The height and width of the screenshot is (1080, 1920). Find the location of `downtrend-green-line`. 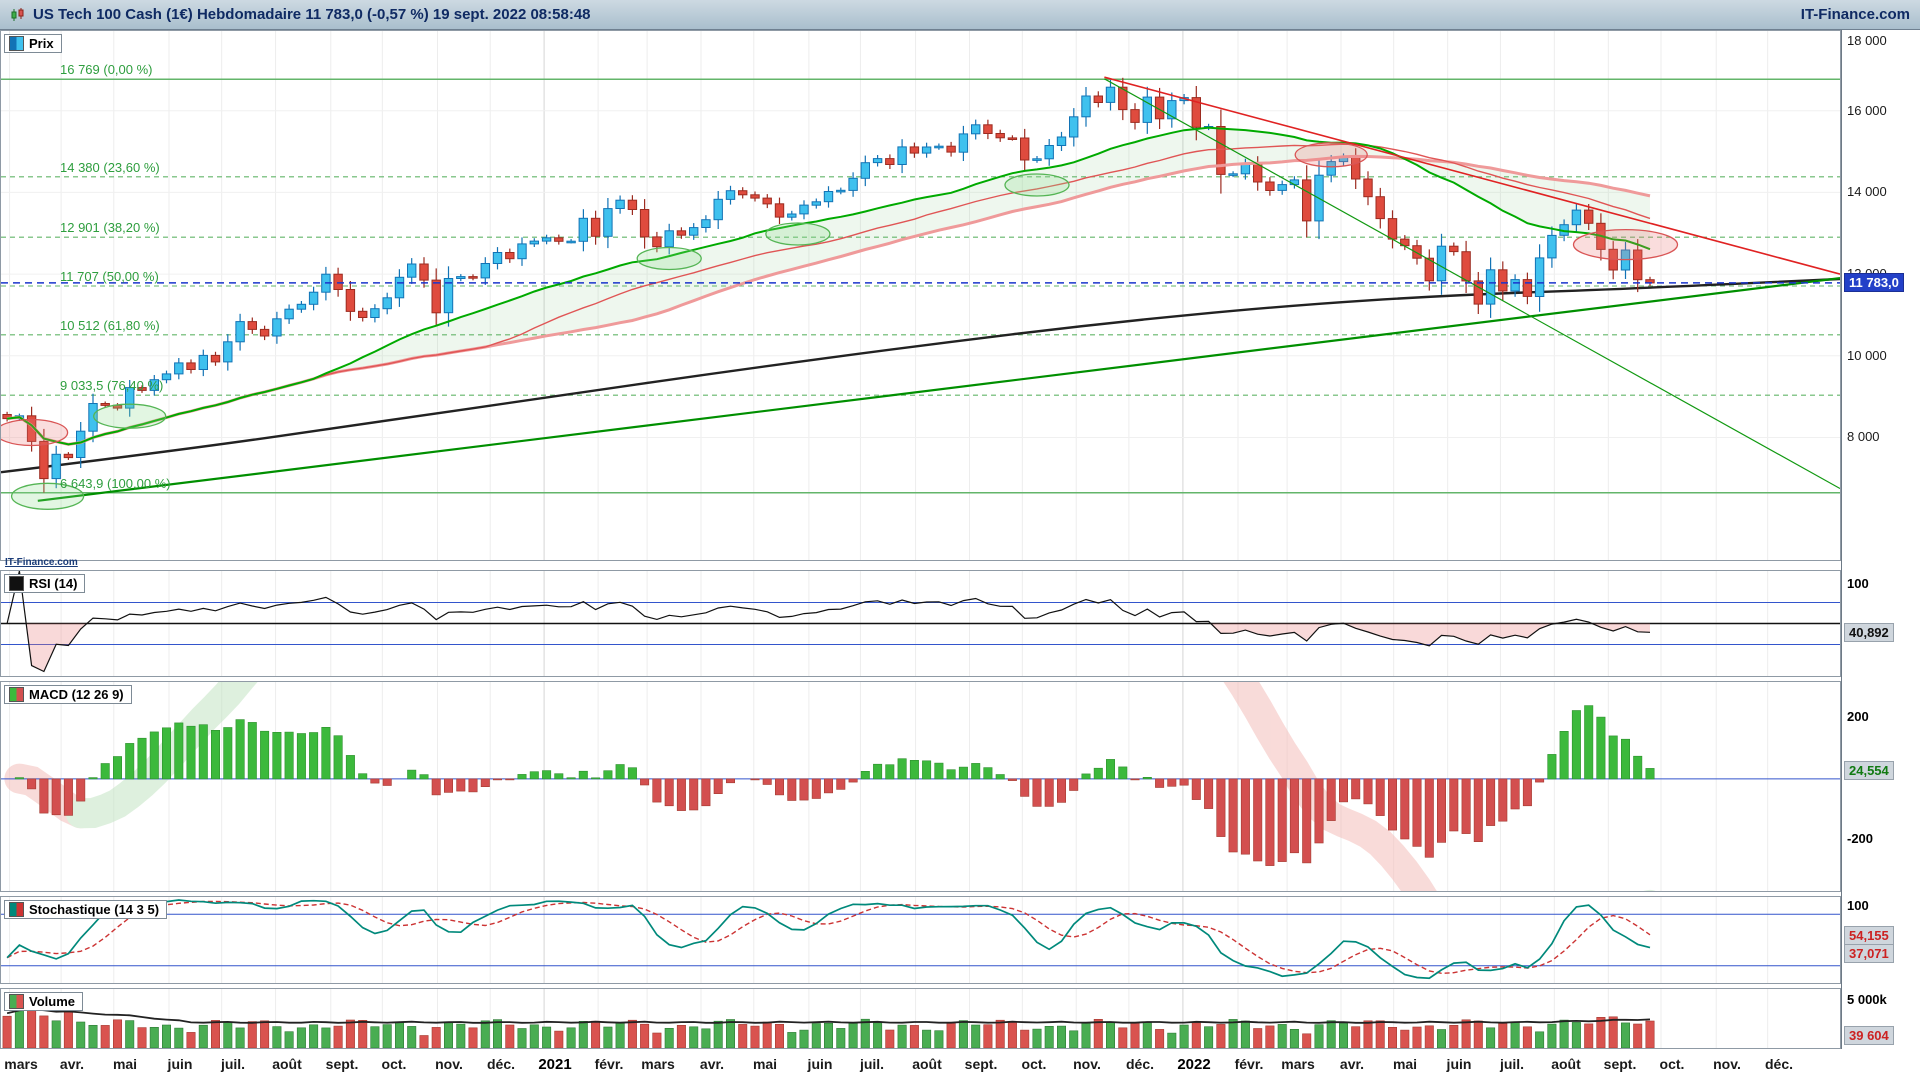

downtrend-green-line is located at coordinates (1472, 284).